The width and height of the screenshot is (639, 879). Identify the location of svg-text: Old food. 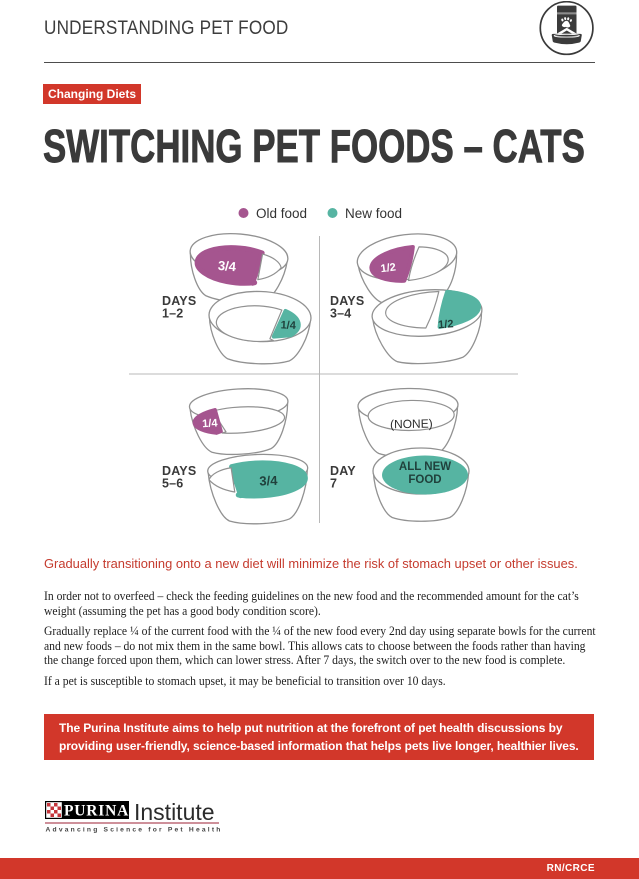
(281, 213).